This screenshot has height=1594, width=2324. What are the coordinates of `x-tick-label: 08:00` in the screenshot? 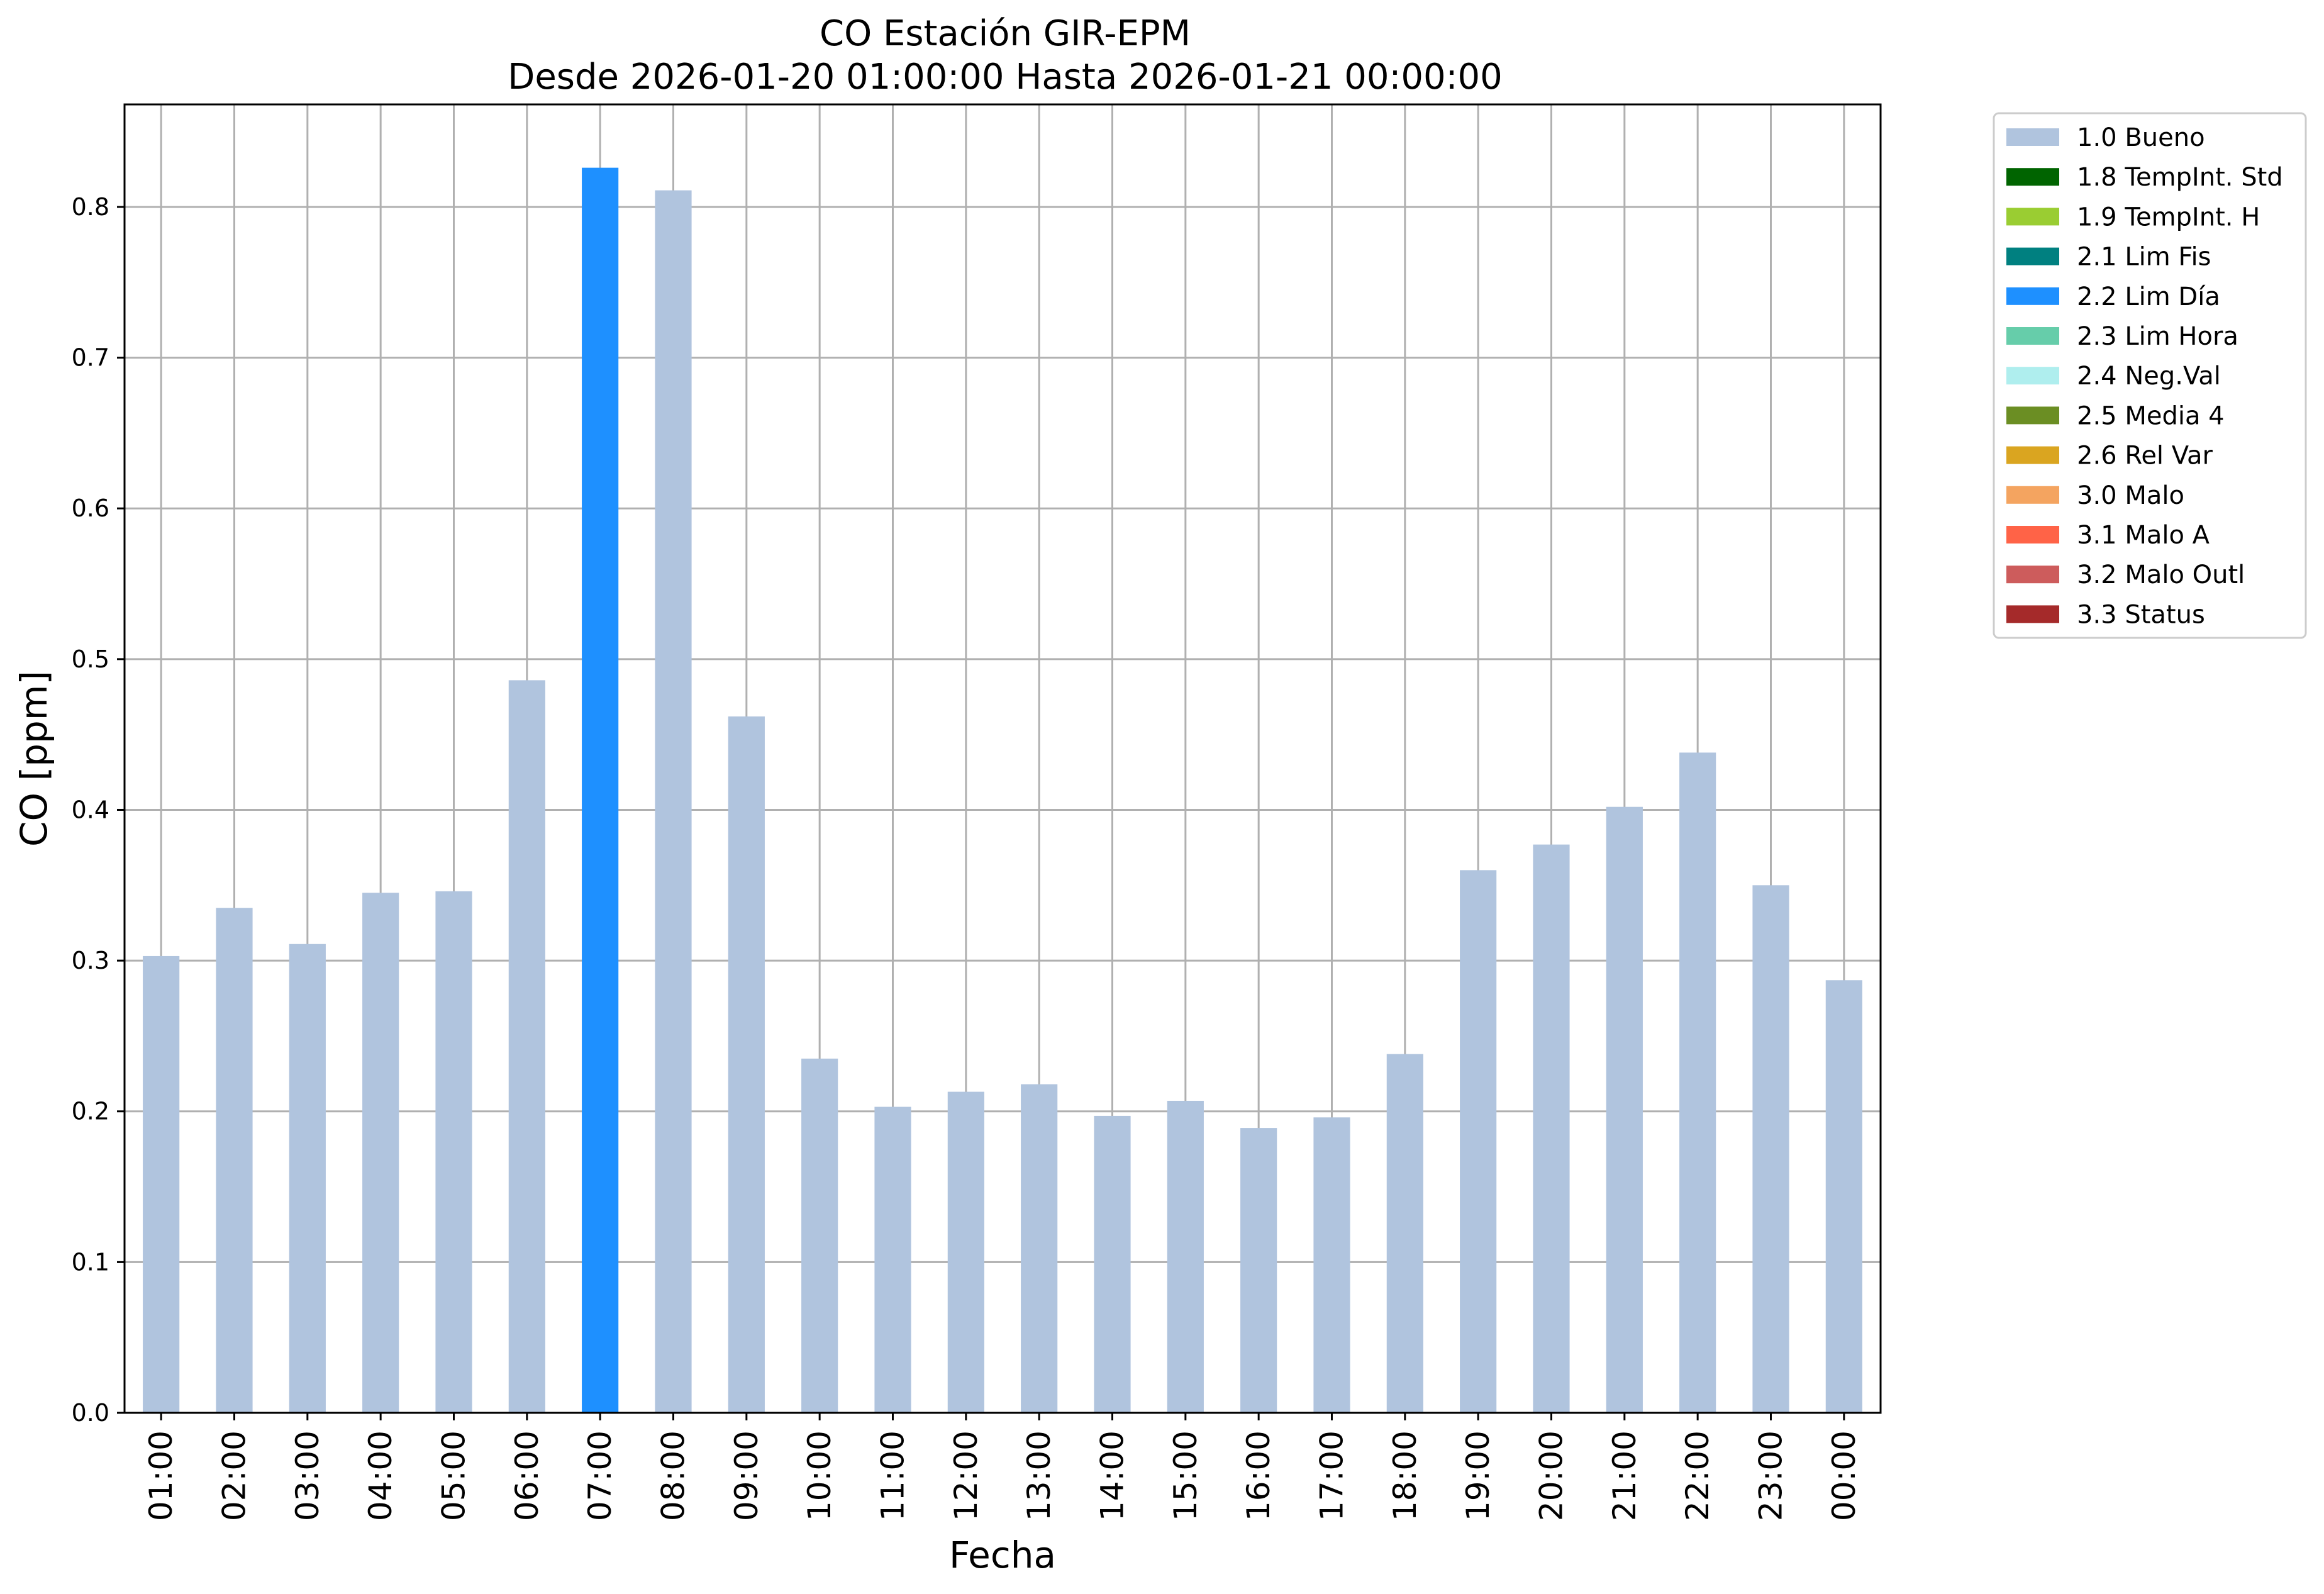 It's located at (673, 1475).